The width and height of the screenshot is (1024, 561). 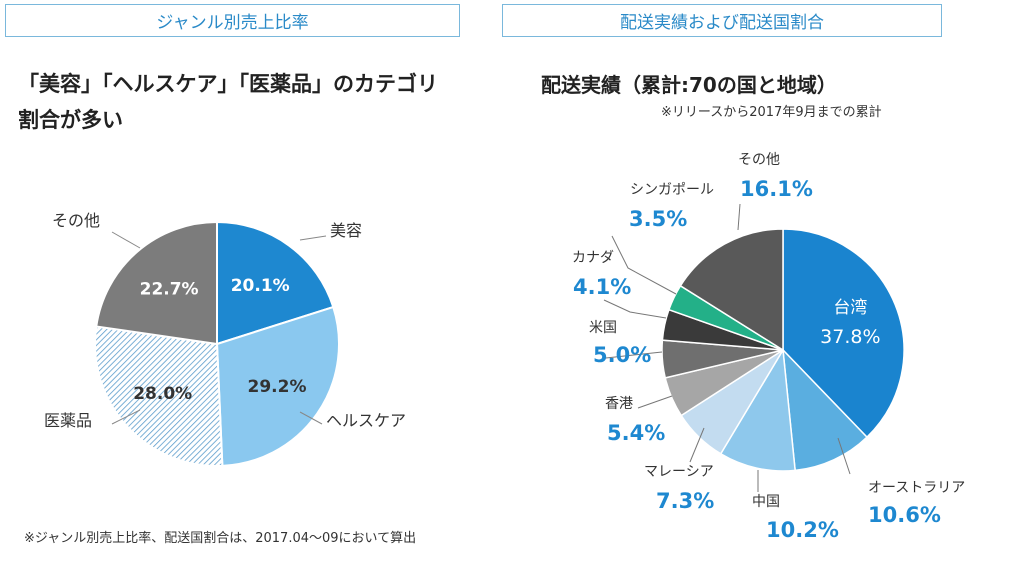 I want to click on shipping-chart-note: ※リリースから2017年9月までの累計, so click(x=771, y=112).